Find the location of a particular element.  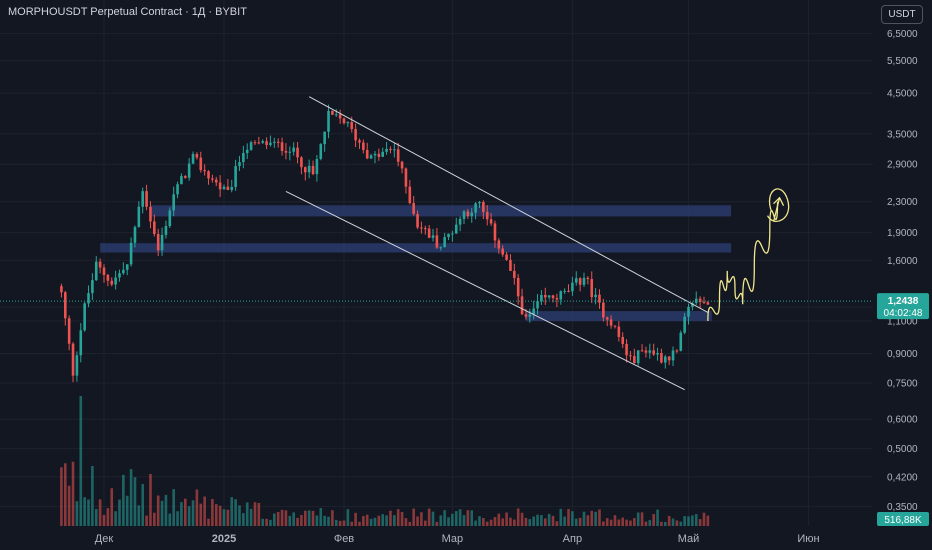

last-price-value: 1,2438 is located at coordinates (903, 301).